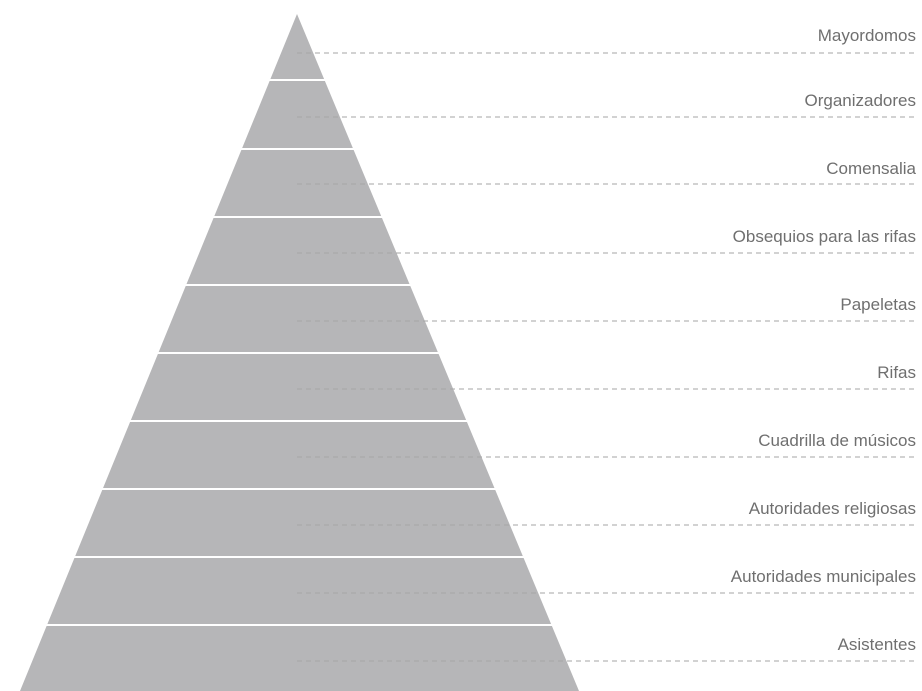  What do you see at coordinates (823, 576) in the screenshot?
I see `tier-label-9: Autoridades municipales` at bounding box center [823, 576].